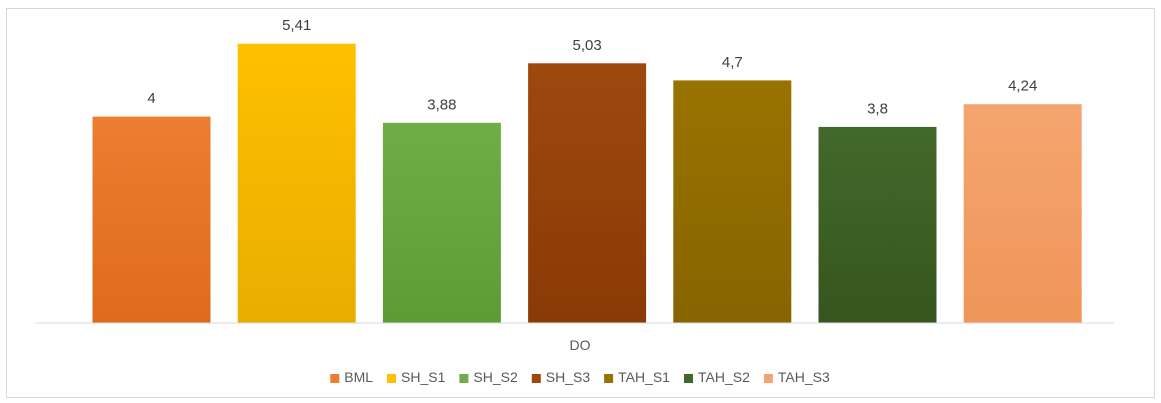 This screenshot has height=403, width=1161. I want to click on legend-label-sh-s3: SH_S3, so click(568, 377).